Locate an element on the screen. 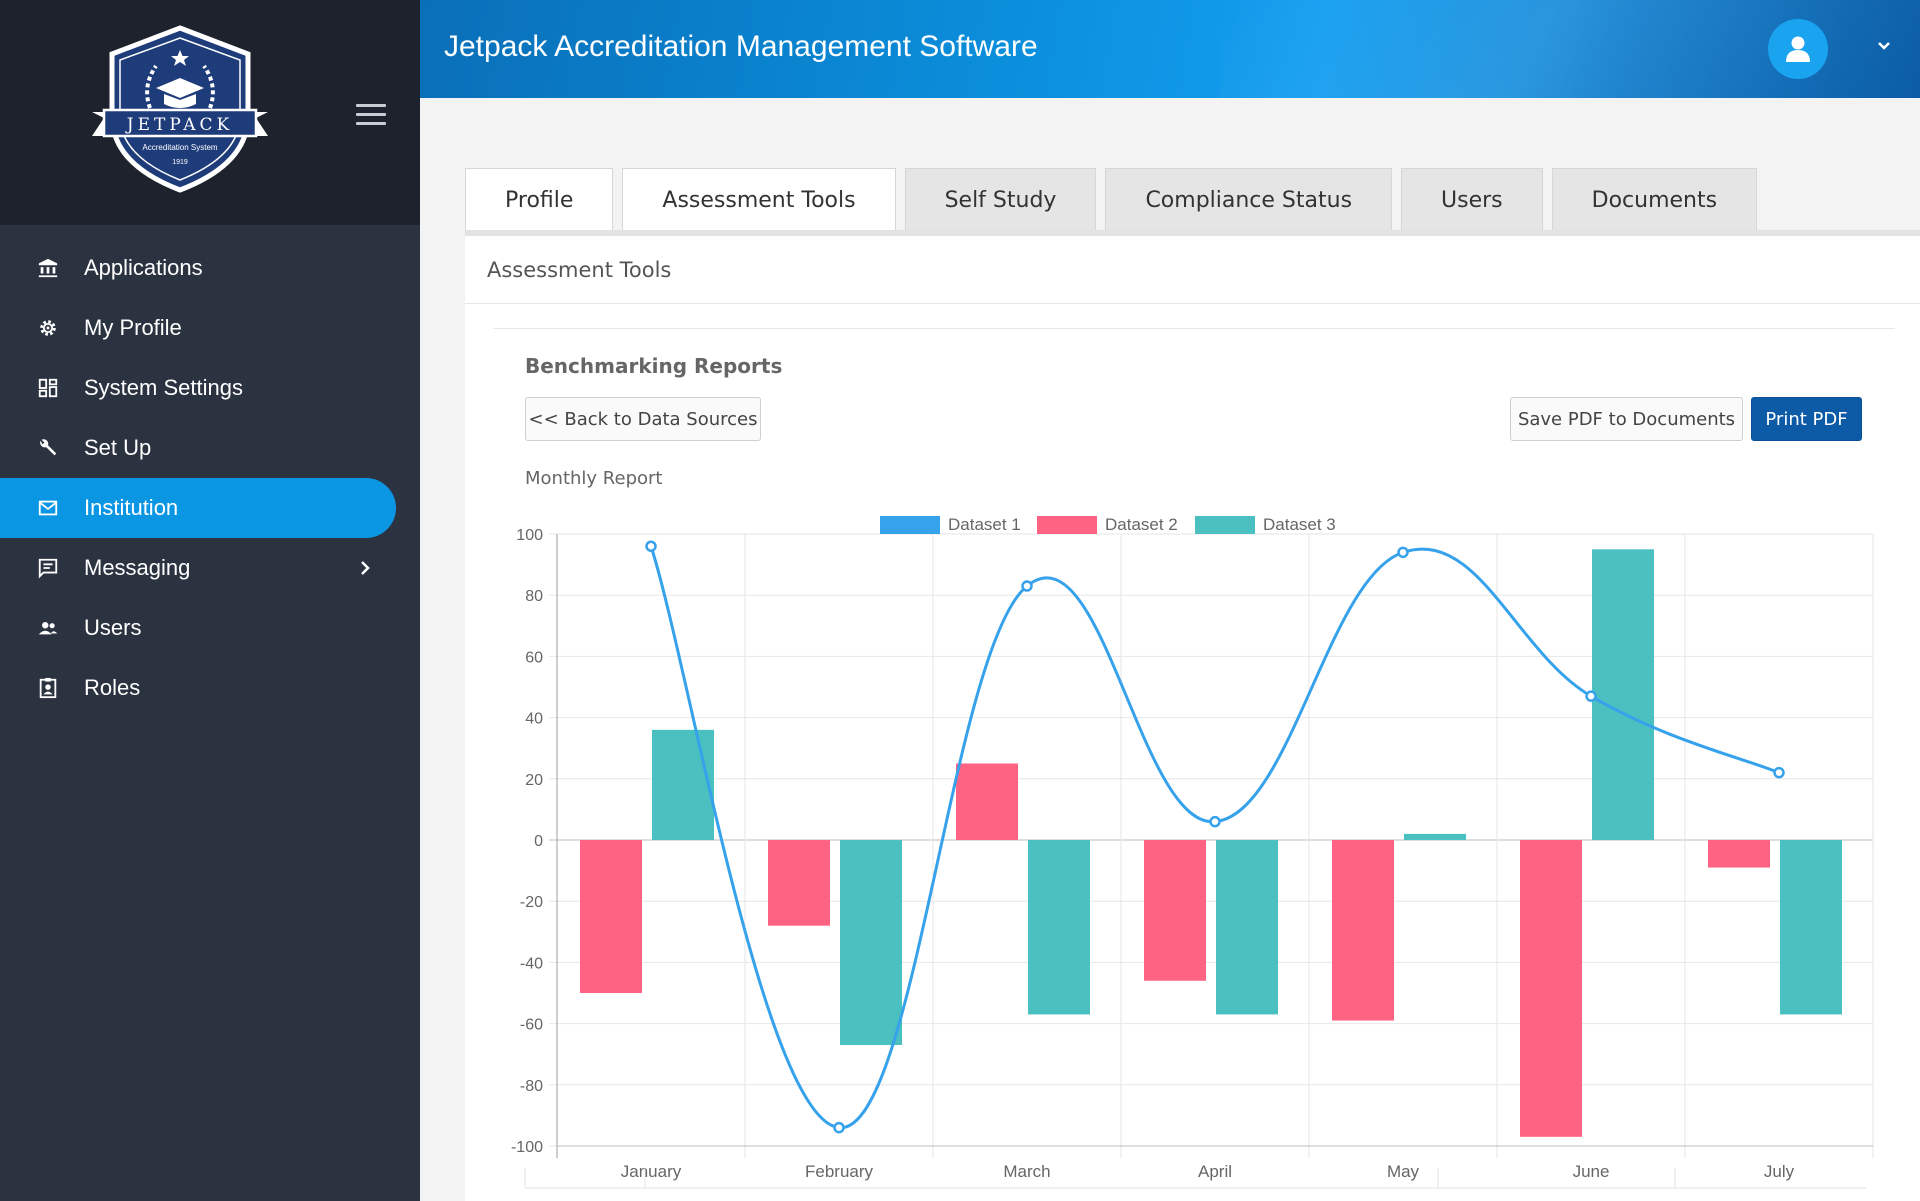 The width and height of the screenshot is (1920, 1201). sidebar-item-set-up: Set Up is located at coordinates (210, 448).